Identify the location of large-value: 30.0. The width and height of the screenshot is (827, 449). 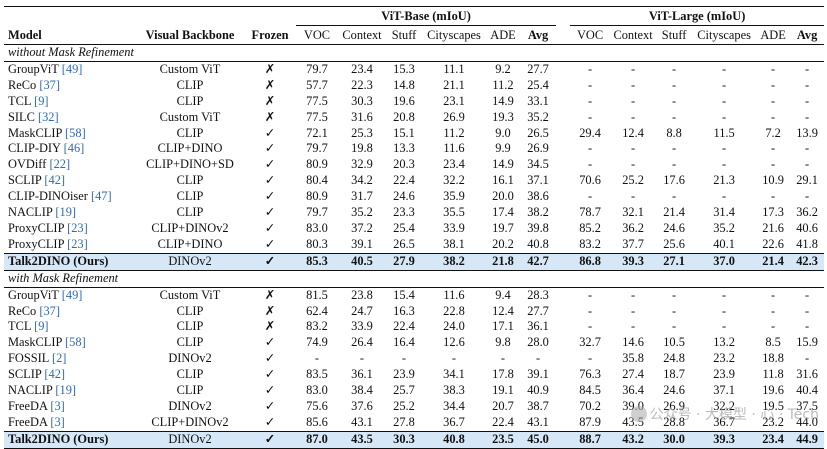
(674, 440).